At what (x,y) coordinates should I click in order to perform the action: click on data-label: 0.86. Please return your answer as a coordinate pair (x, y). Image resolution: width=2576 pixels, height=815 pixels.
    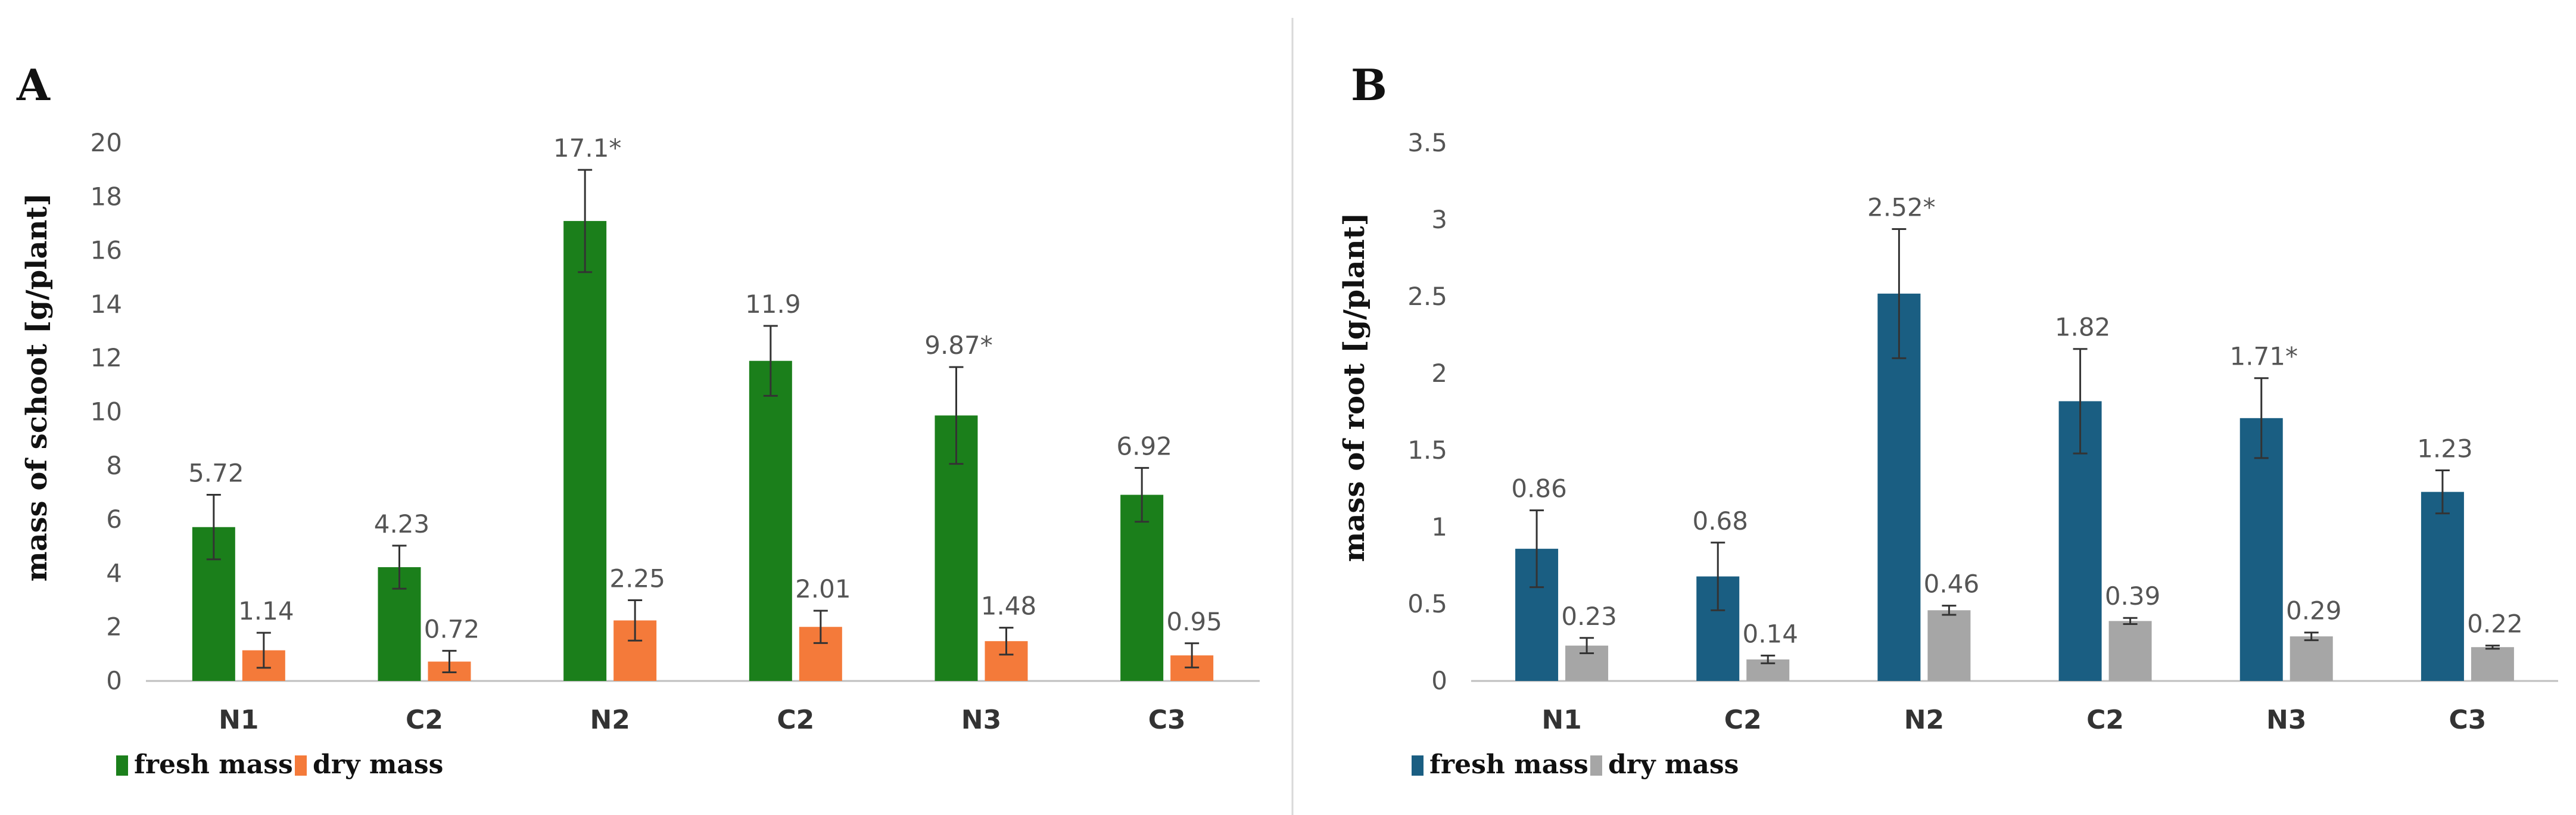
    Looking at the image, I should click on (1539, 488).